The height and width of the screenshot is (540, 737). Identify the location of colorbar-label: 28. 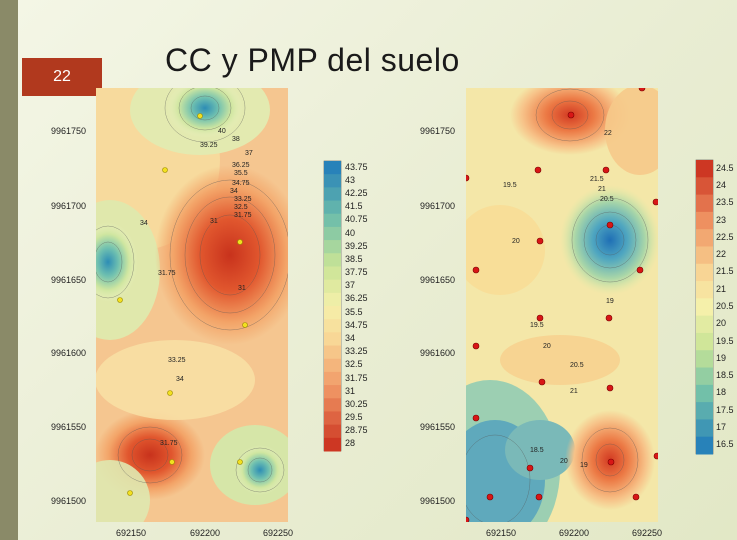
(350, 443).